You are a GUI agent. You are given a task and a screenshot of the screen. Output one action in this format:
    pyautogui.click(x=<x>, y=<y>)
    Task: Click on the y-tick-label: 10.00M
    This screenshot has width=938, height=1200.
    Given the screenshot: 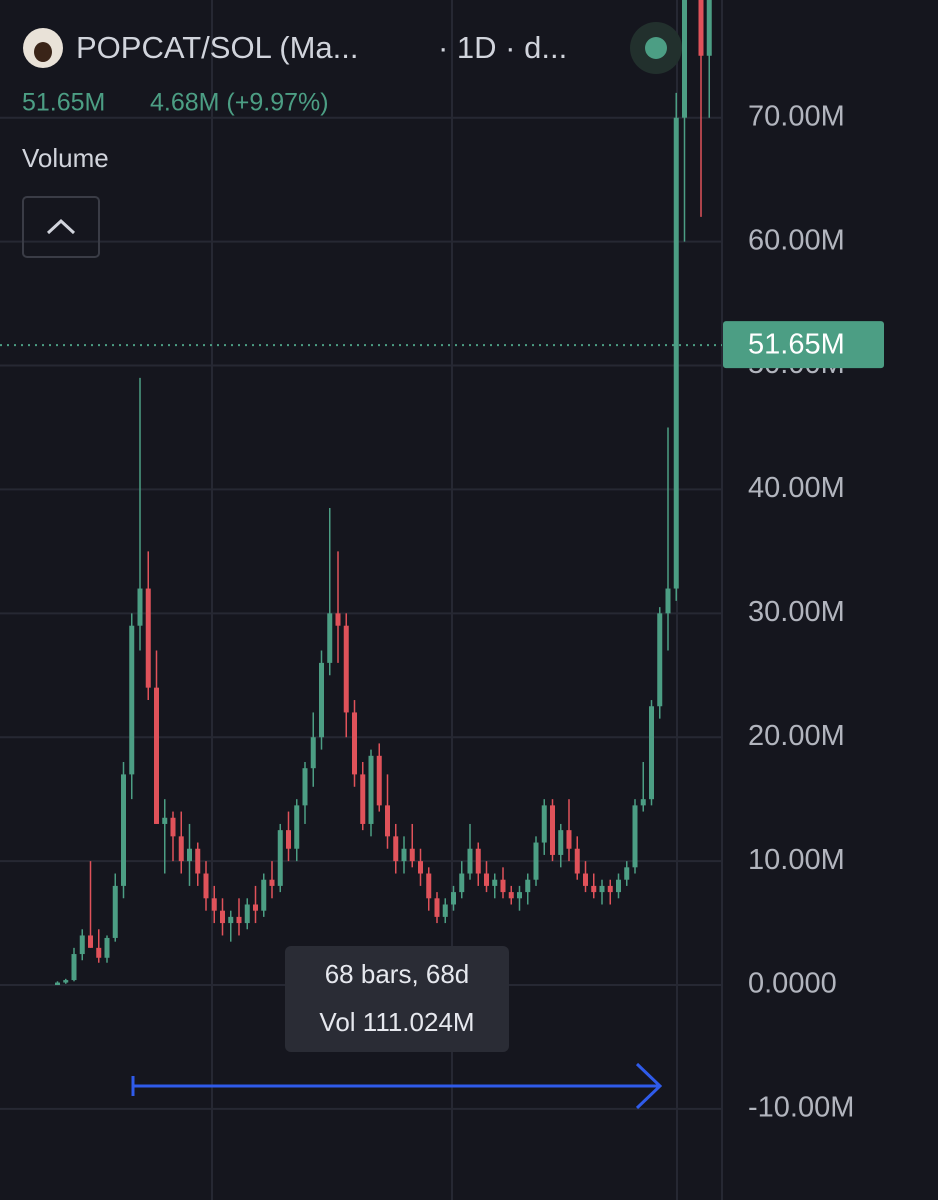 What is the action you would take?
    pyautogui.click(x=796, y=860)
    